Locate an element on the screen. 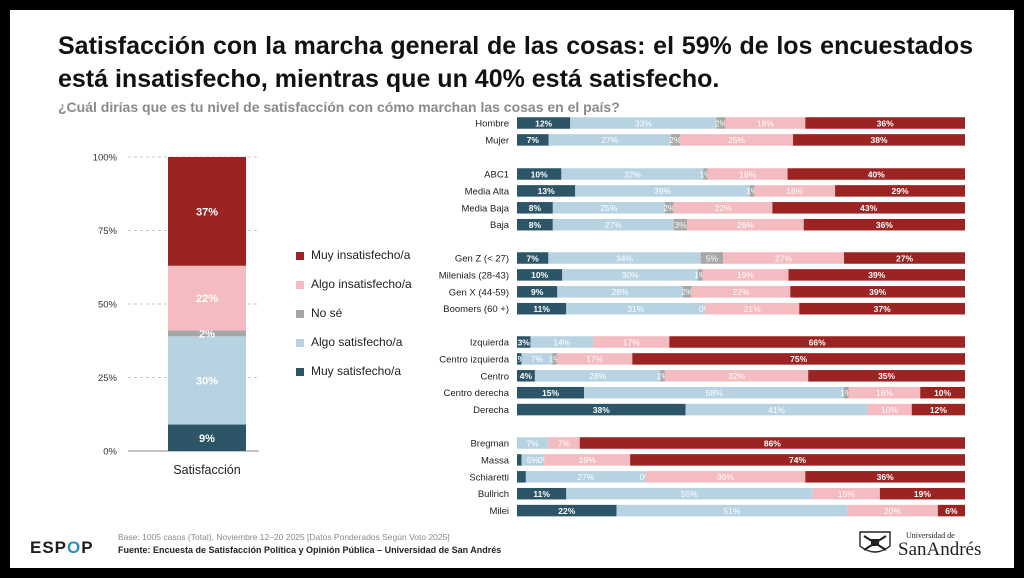 The image size is (1024, 578). row-label-bregman: Bregman is located at coordinates (489, 444).